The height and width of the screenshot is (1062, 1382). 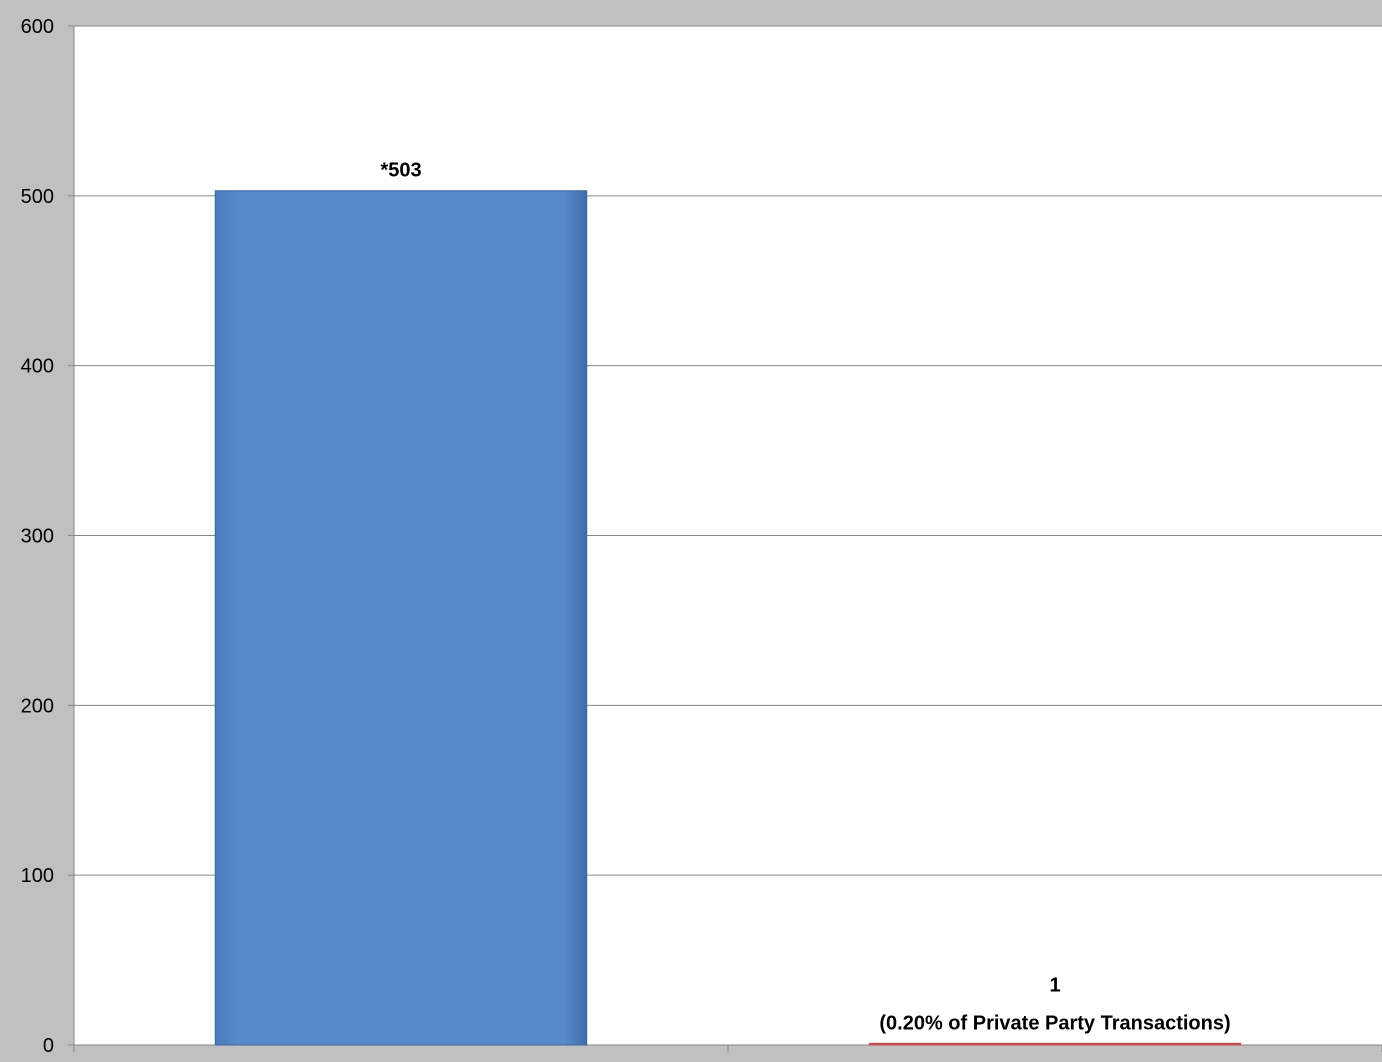 I want to click on y-tick-label: 500, so click(x=37, y=197).